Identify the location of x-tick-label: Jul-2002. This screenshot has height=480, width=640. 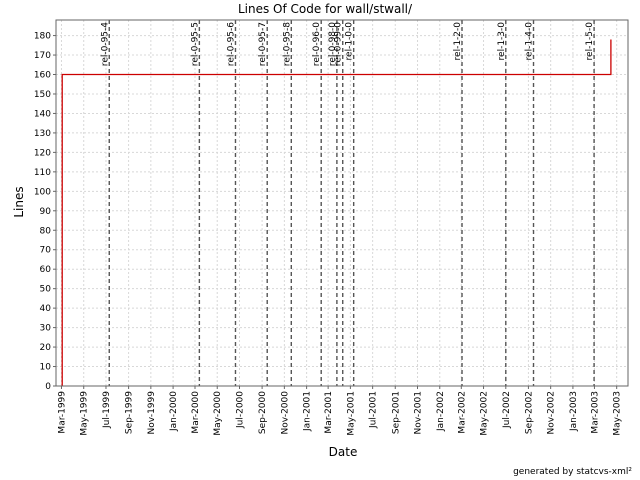
(507, 410).